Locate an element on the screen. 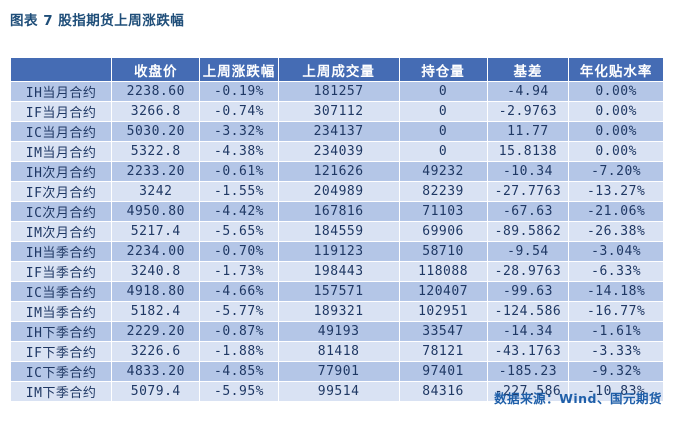 This screenshot has width=673, height=425. contract-label-cell: IM次月合约 is located at coordinates (61, 231).